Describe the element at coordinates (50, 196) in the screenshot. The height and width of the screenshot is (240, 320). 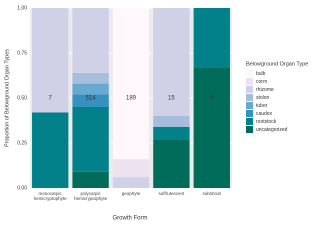
I see `x-tick-label: monocarpic hemicryptophyte` at that location.